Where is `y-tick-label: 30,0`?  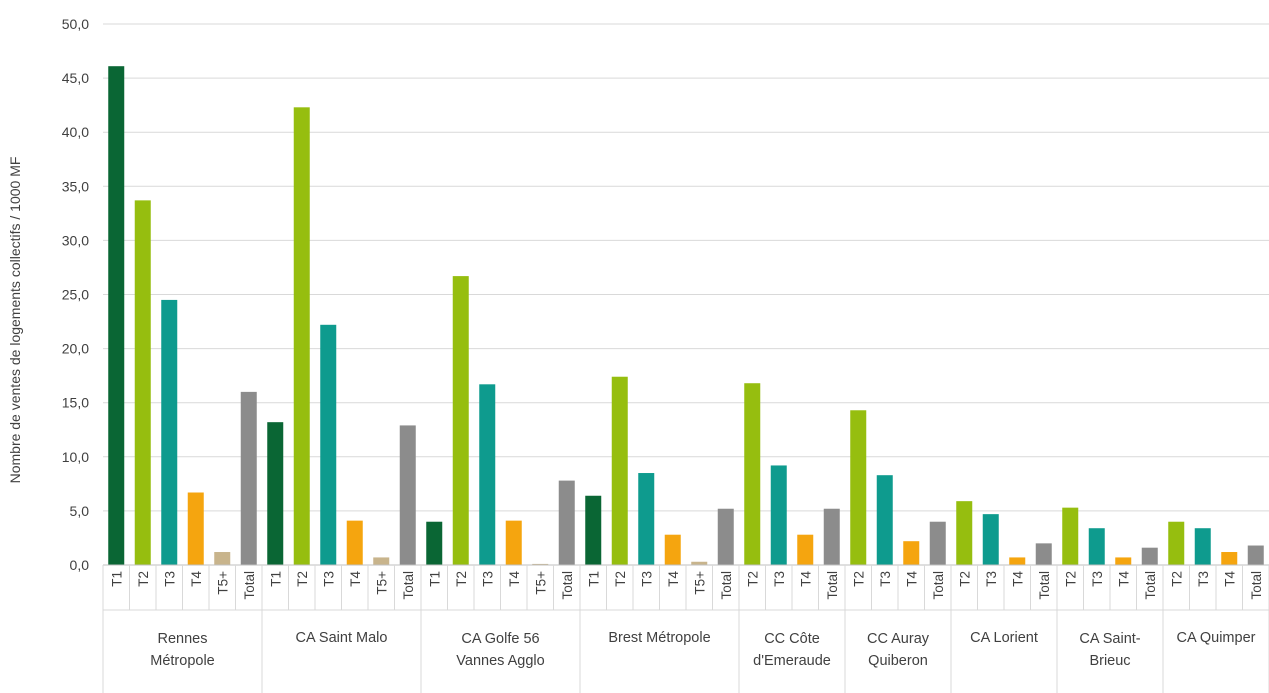 y-tick-label: 30,0 is located at coordinates (75, 240).